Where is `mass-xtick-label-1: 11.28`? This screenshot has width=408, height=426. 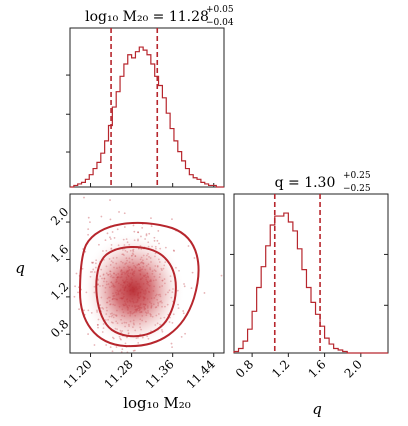 mass-xtick-label-1: 11.28 is located at coordinates (119, 374).